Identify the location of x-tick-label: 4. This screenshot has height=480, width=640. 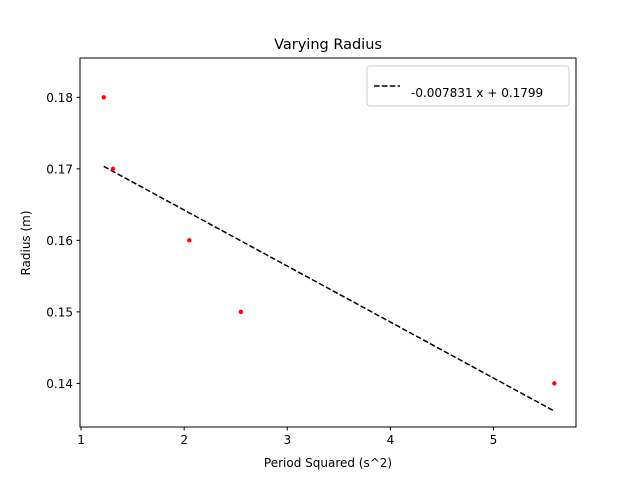
(391, 440).